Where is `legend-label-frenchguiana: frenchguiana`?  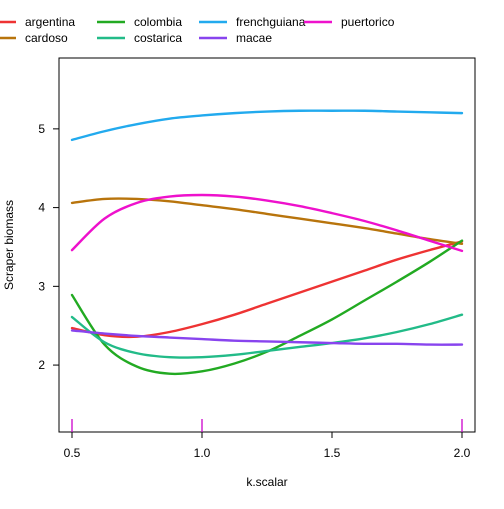 legend-label-frenchguiana: frenchguiana is located at coordinates (271, 22).